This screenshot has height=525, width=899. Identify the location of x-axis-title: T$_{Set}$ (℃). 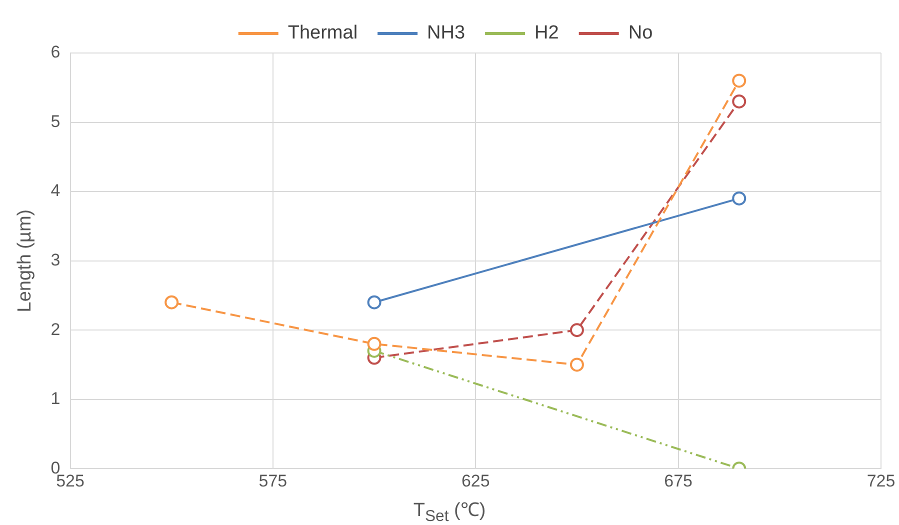
(449, 512).